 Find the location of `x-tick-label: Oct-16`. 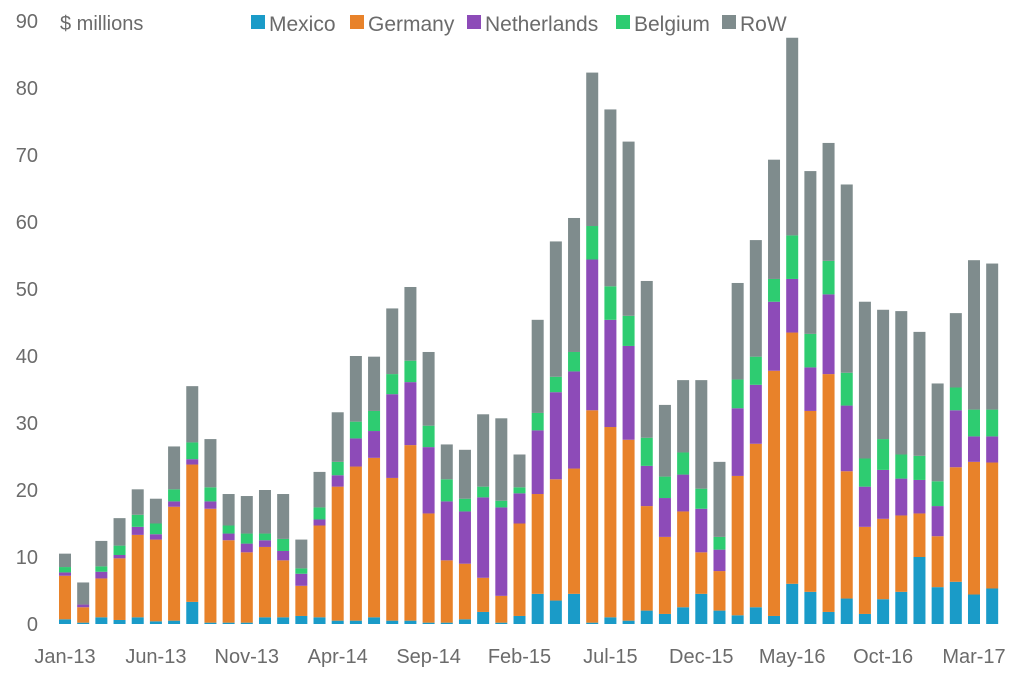

x-tick-label: Oct-16 is located at coordinates (883, 657).